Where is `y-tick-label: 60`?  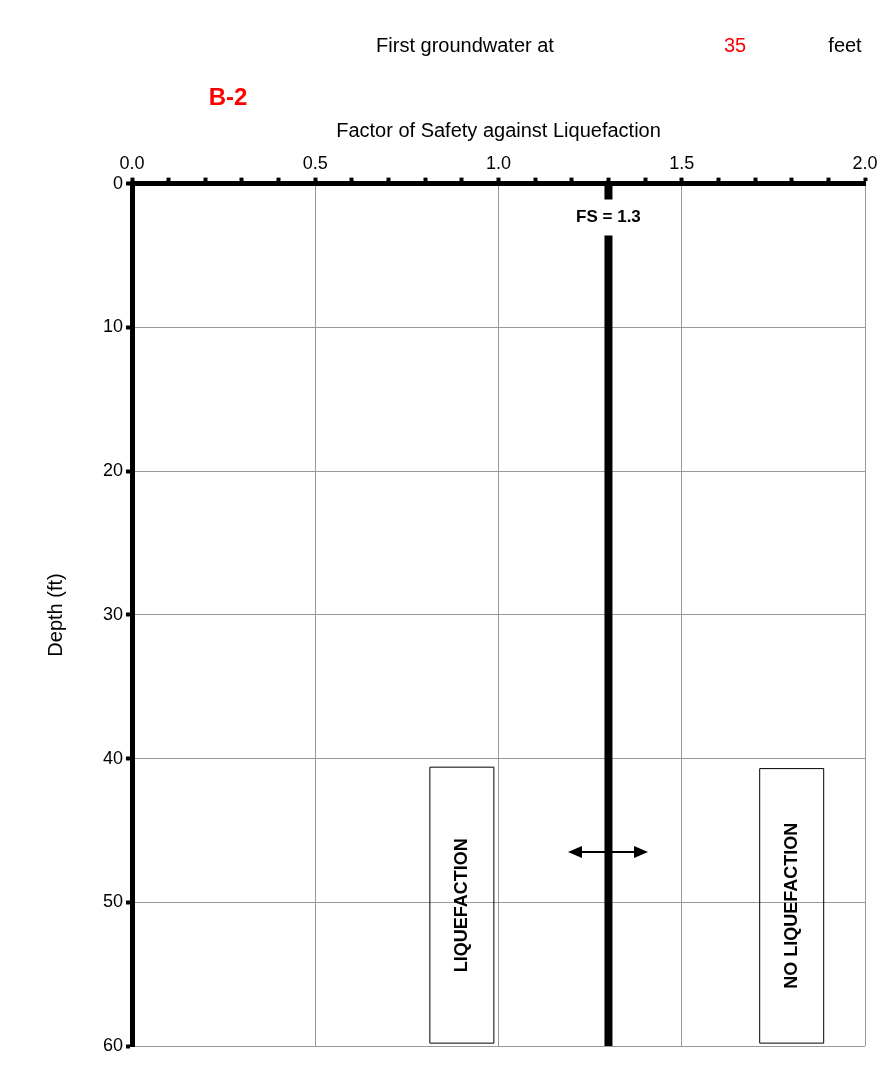
y-tick-label: 60 is located at coordinates (113, 1044).